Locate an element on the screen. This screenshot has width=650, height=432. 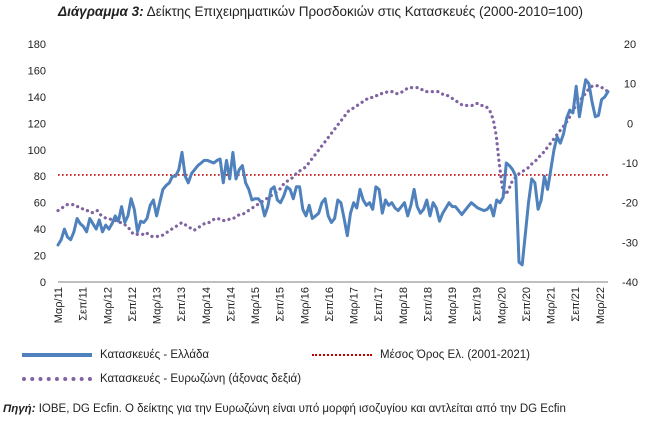
legend-label-eurozone: Κατασκευές - Ευρωζώνη (άξονας δεξιά) is located at coordinates (201, 379).